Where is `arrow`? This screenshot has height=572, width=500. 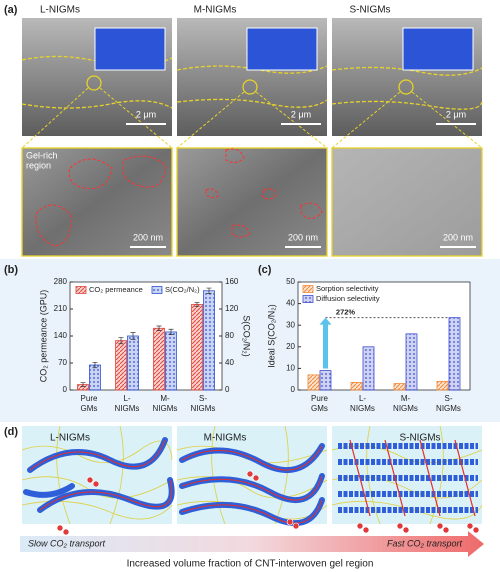
arrow is located at coordinates (252, 544).